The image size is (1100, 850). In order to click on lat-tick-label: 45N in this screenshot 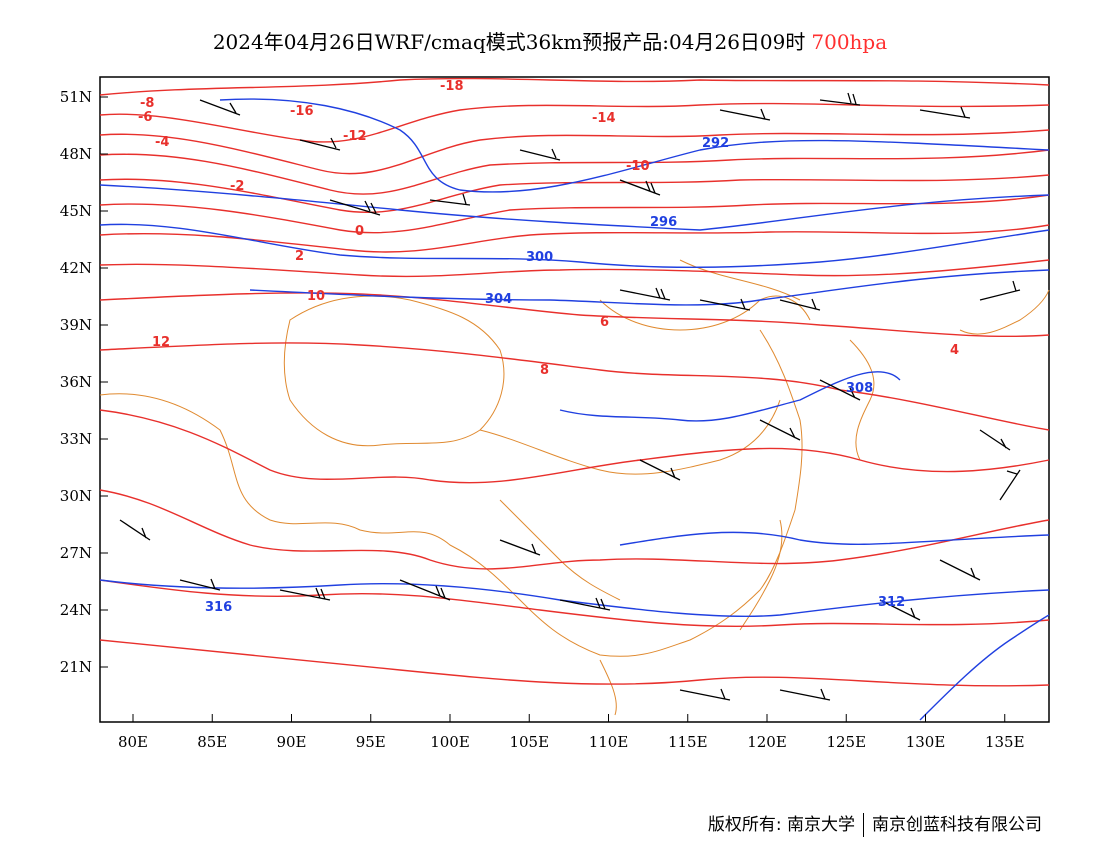, I will do `click(76, 211)`.